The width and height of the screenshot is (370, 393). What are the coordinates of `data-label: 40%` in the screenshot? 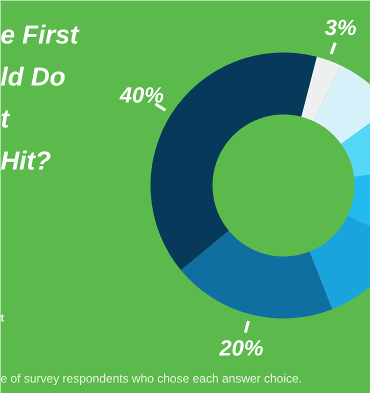 It's located at (141, 95).